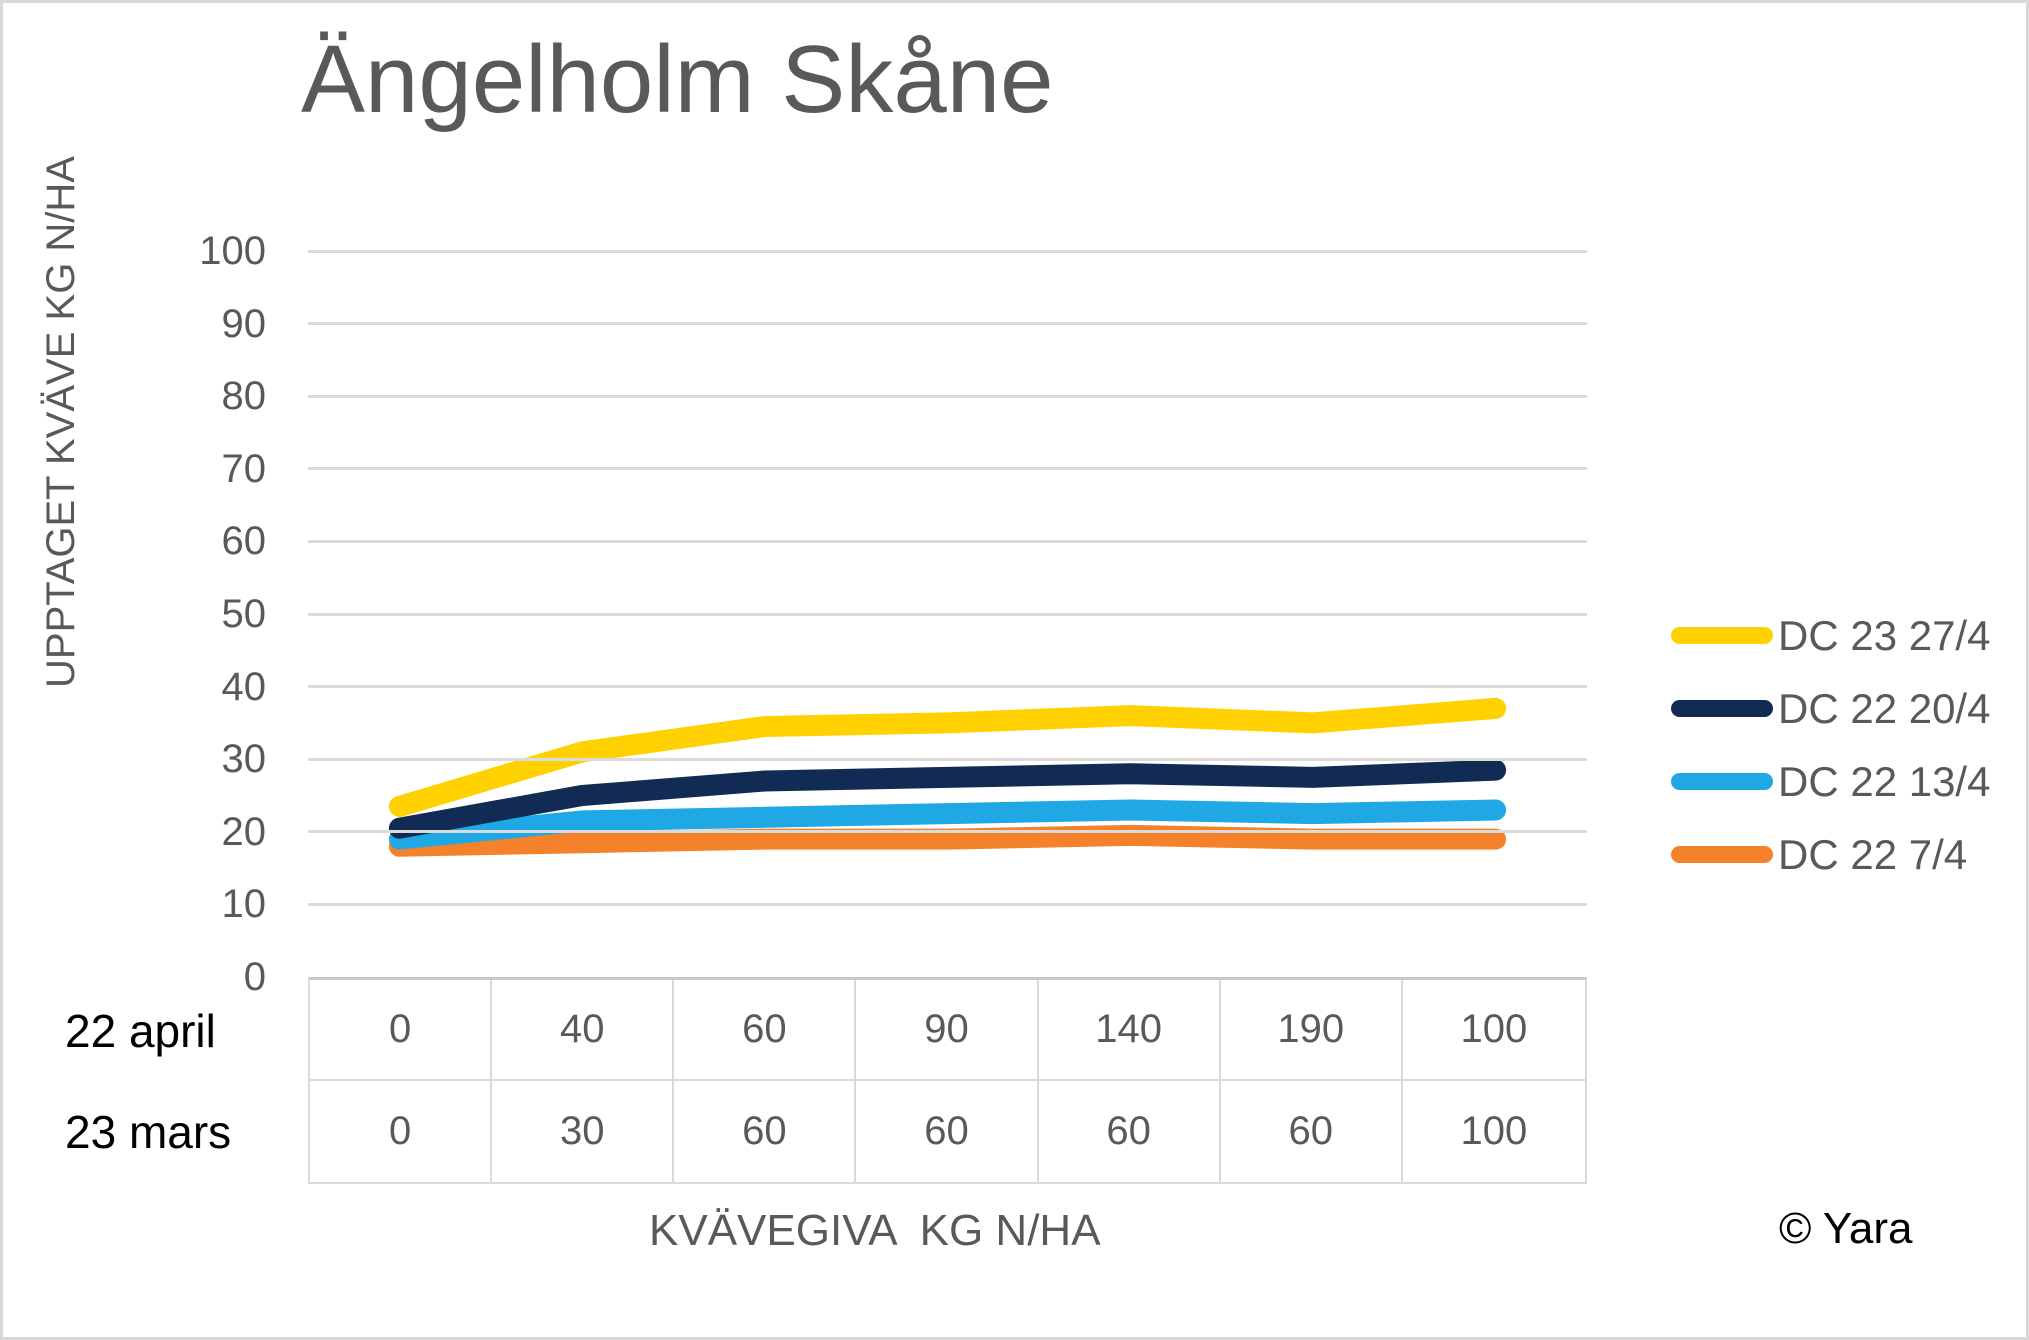 This screenshot has height=1340, width=2029. I want to click on y-tick-label-80: 80, so click(244, 396).